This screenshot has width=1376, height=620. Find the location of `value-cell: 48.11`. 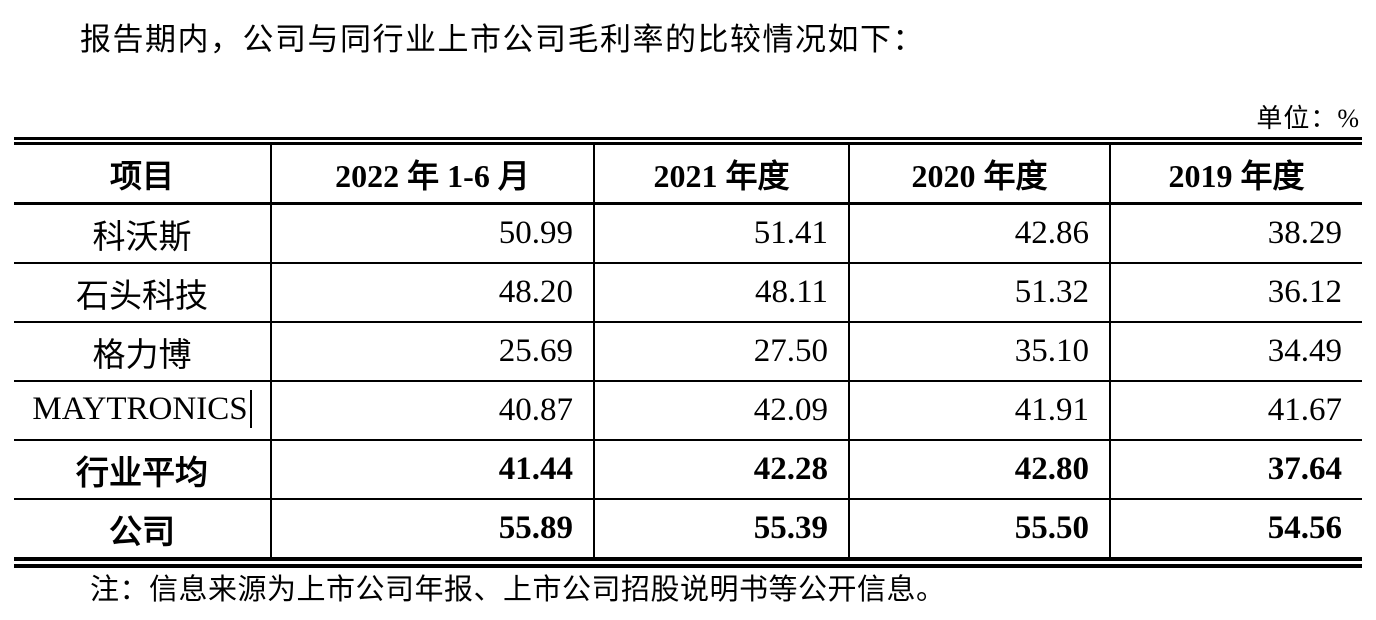

value-cell: 48.11 is located at coordinates (721, 292).